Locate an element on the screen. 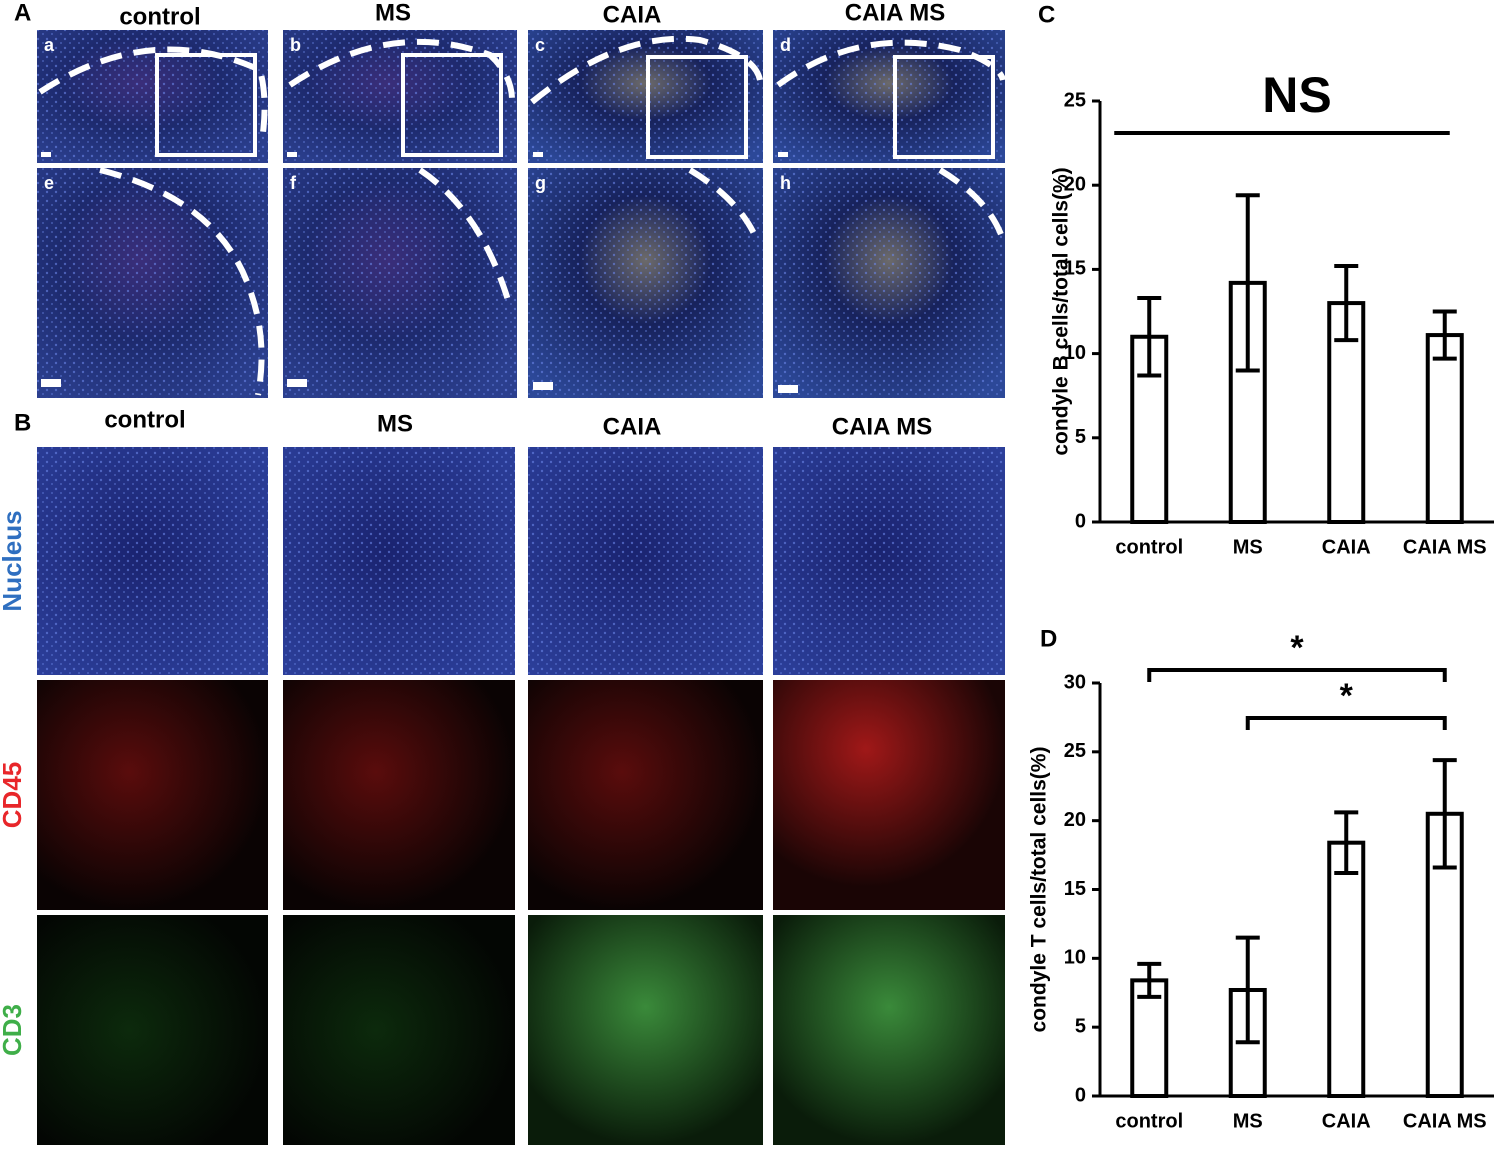 Image resolution: width=1498 pixels, height=1150 pixels. significance-label: NS is located at coordinates (1296, 95).